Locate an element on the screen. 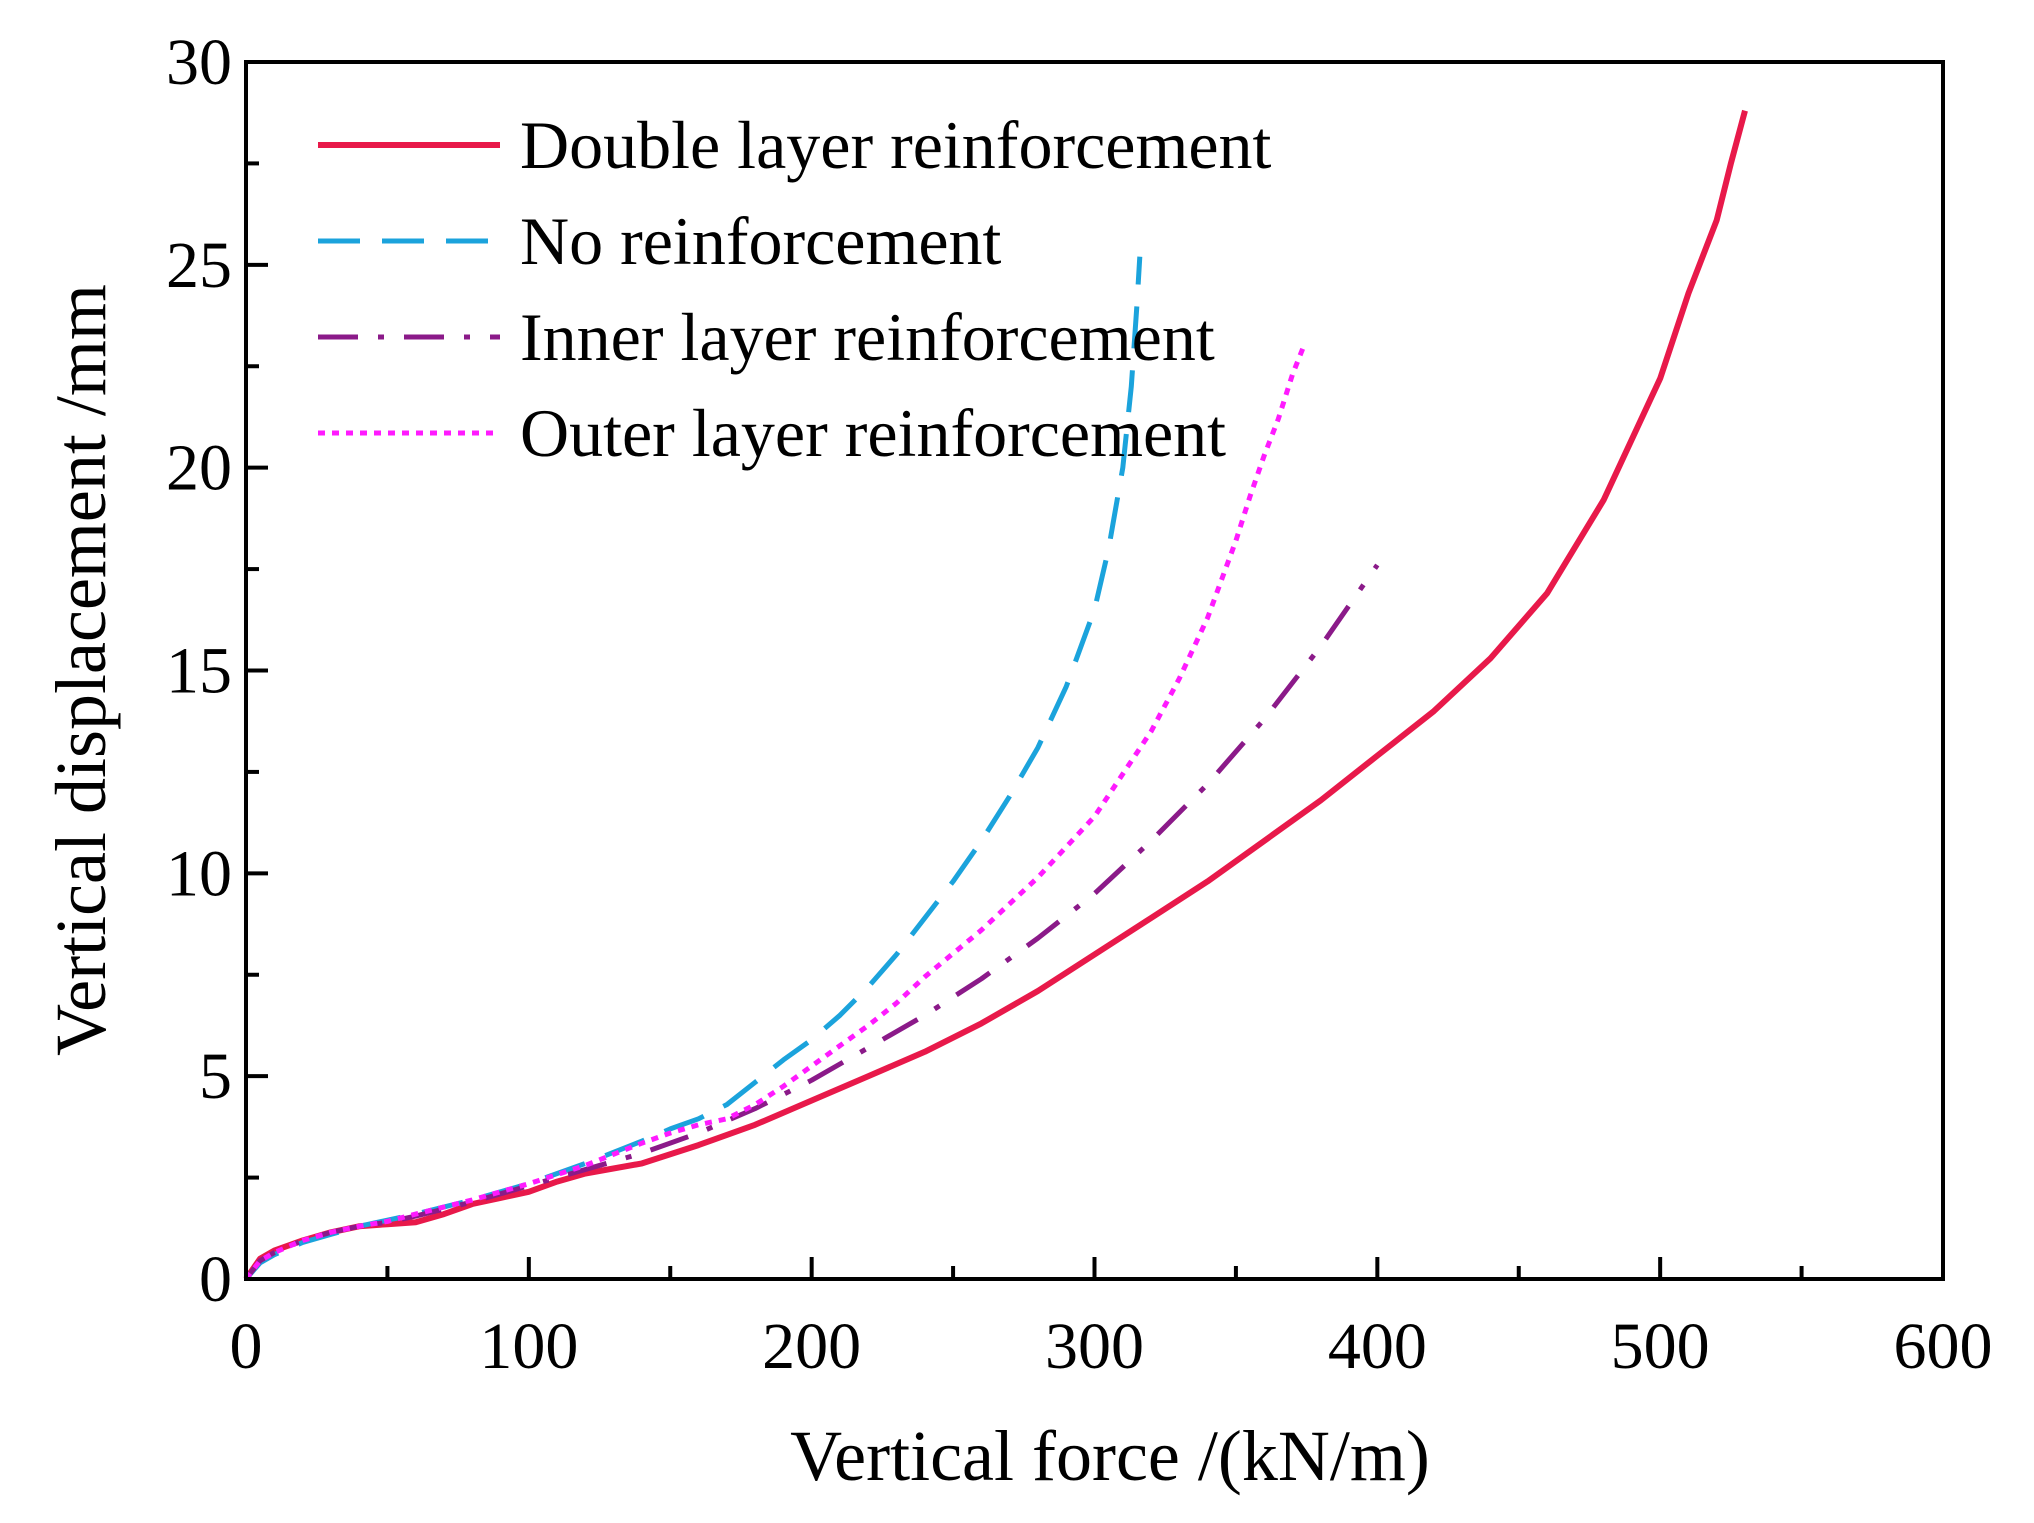  y-axis-tick-labels: 0 5 10 15 20 25 30 is located at coordinates (199, 671).